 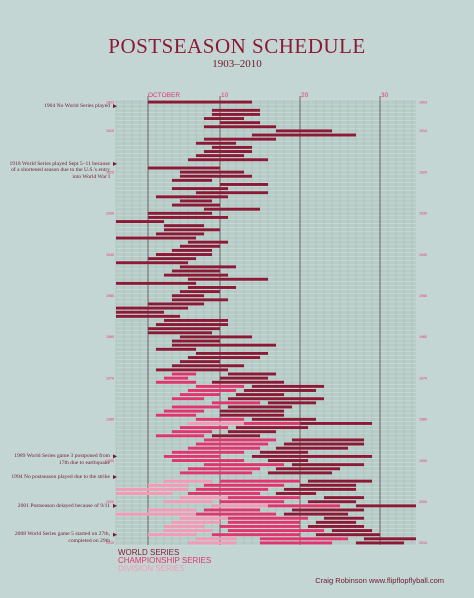 What do you see at coordinates (110, 102) in the screenshot?
I see `year-label-left: 1903` at bounding box center [110, 102].